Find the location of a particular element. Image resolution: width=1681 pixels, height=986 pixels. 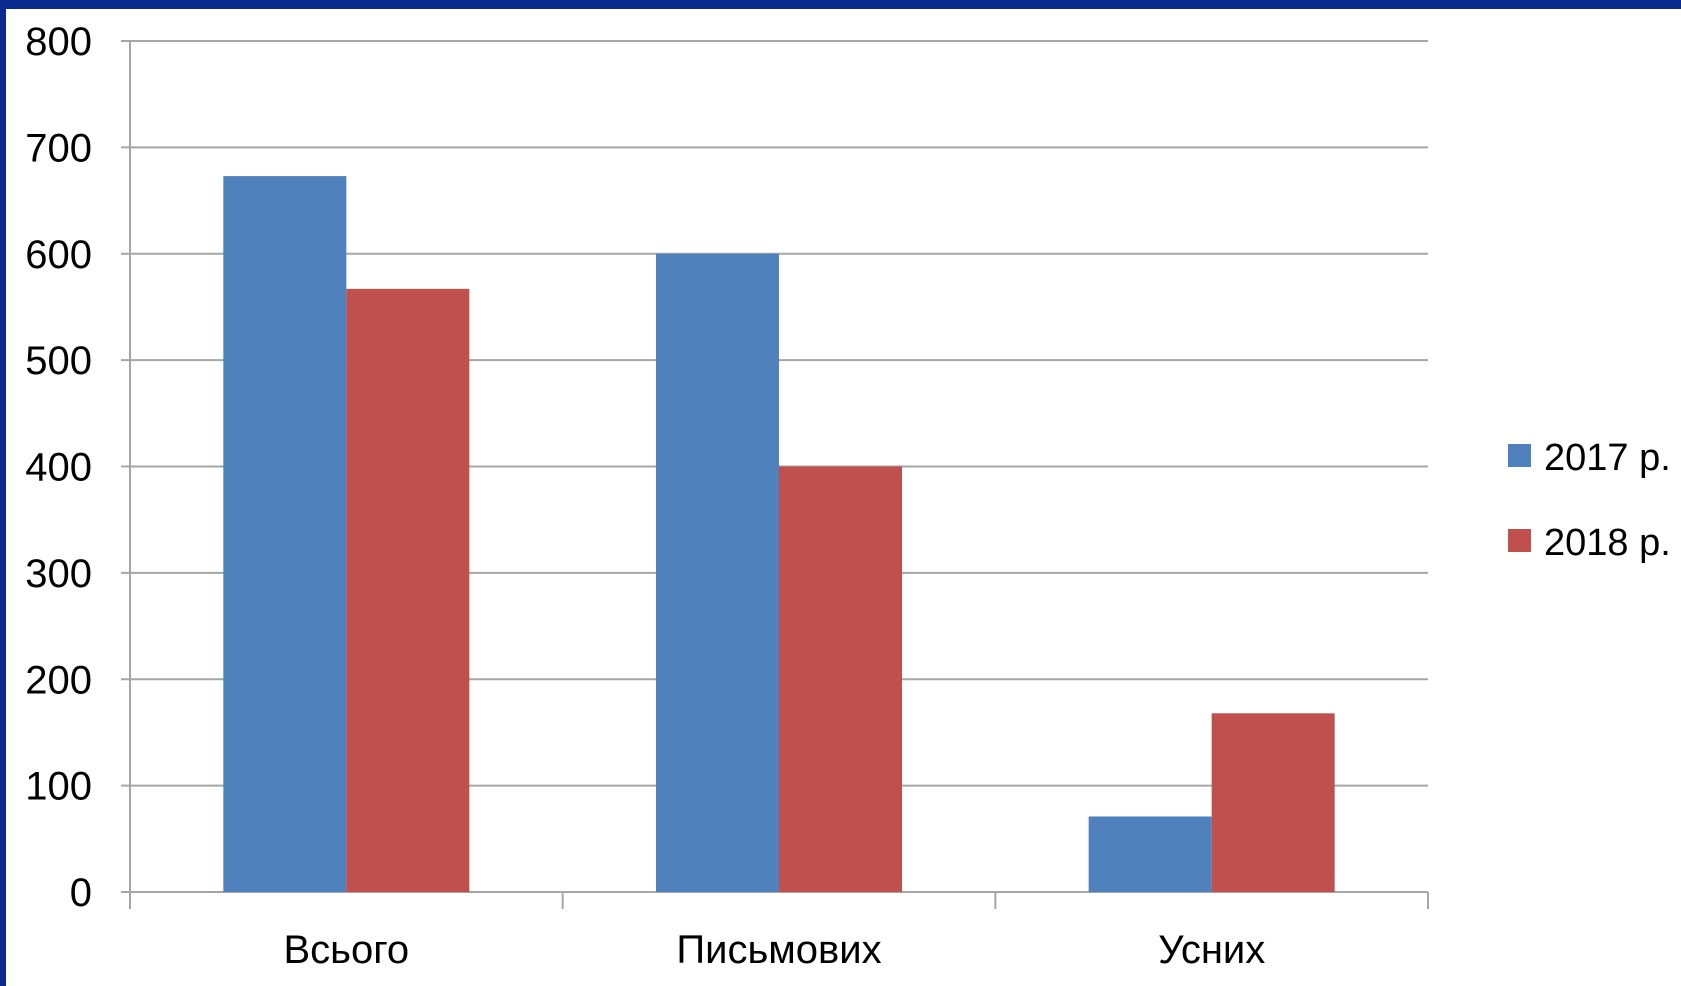

y-tick-label: 300 is located at coordinates (58, 574).